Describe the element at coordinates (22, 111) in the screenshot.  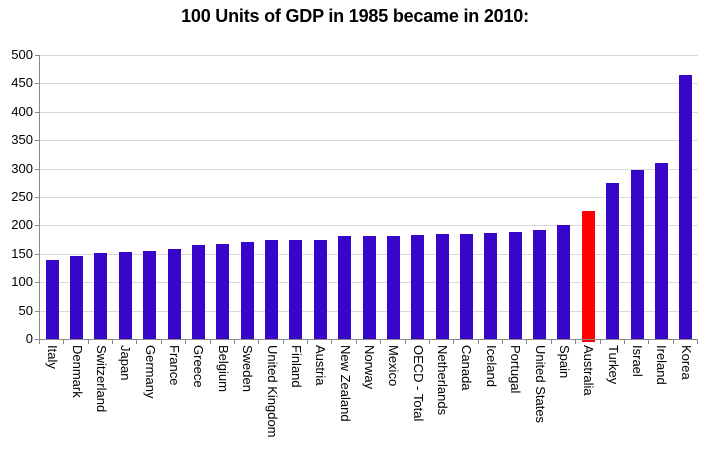
I see `y-axis-label: 400` at that location.